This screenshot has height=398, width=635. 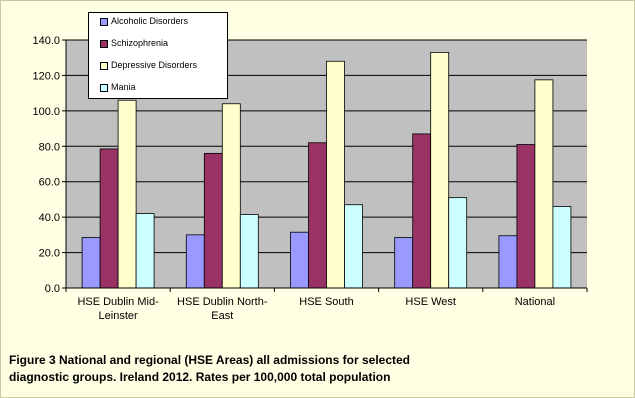 What do you see at coordinates (163, 93) in the screenshot?
I see `legend-item: Mania` at bounding box center [163, 93].